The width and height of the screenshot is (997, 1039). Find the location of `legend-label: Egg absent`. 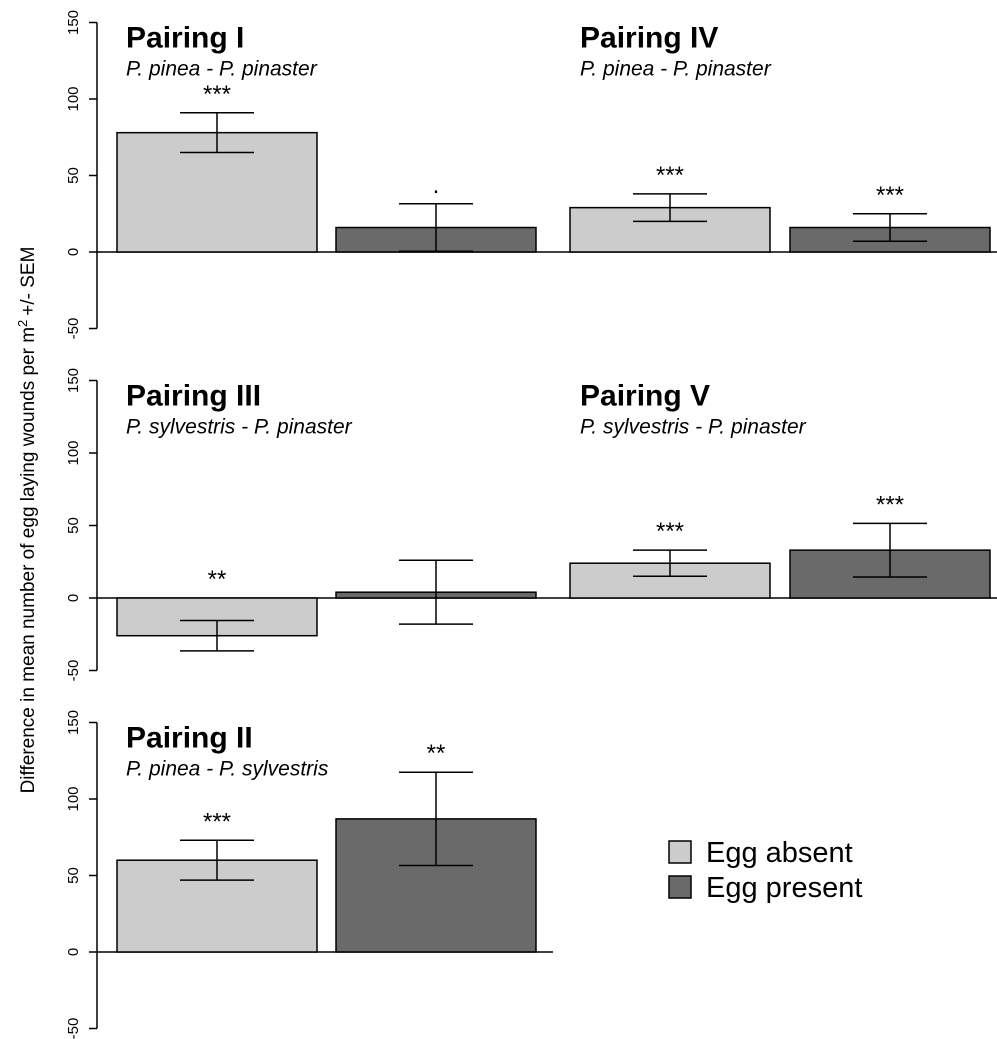

legend-label: Egg absent is located at coordinates (779, 853).